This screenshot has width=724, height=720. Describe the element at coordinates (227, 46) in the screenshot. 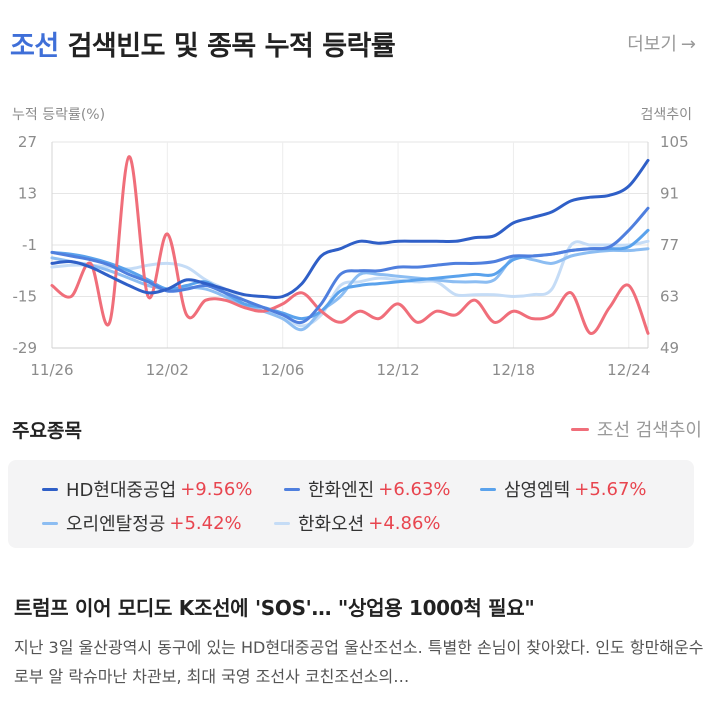

I see `title-rest: 검색빈도 및 종목 누적 등락률` at that location.